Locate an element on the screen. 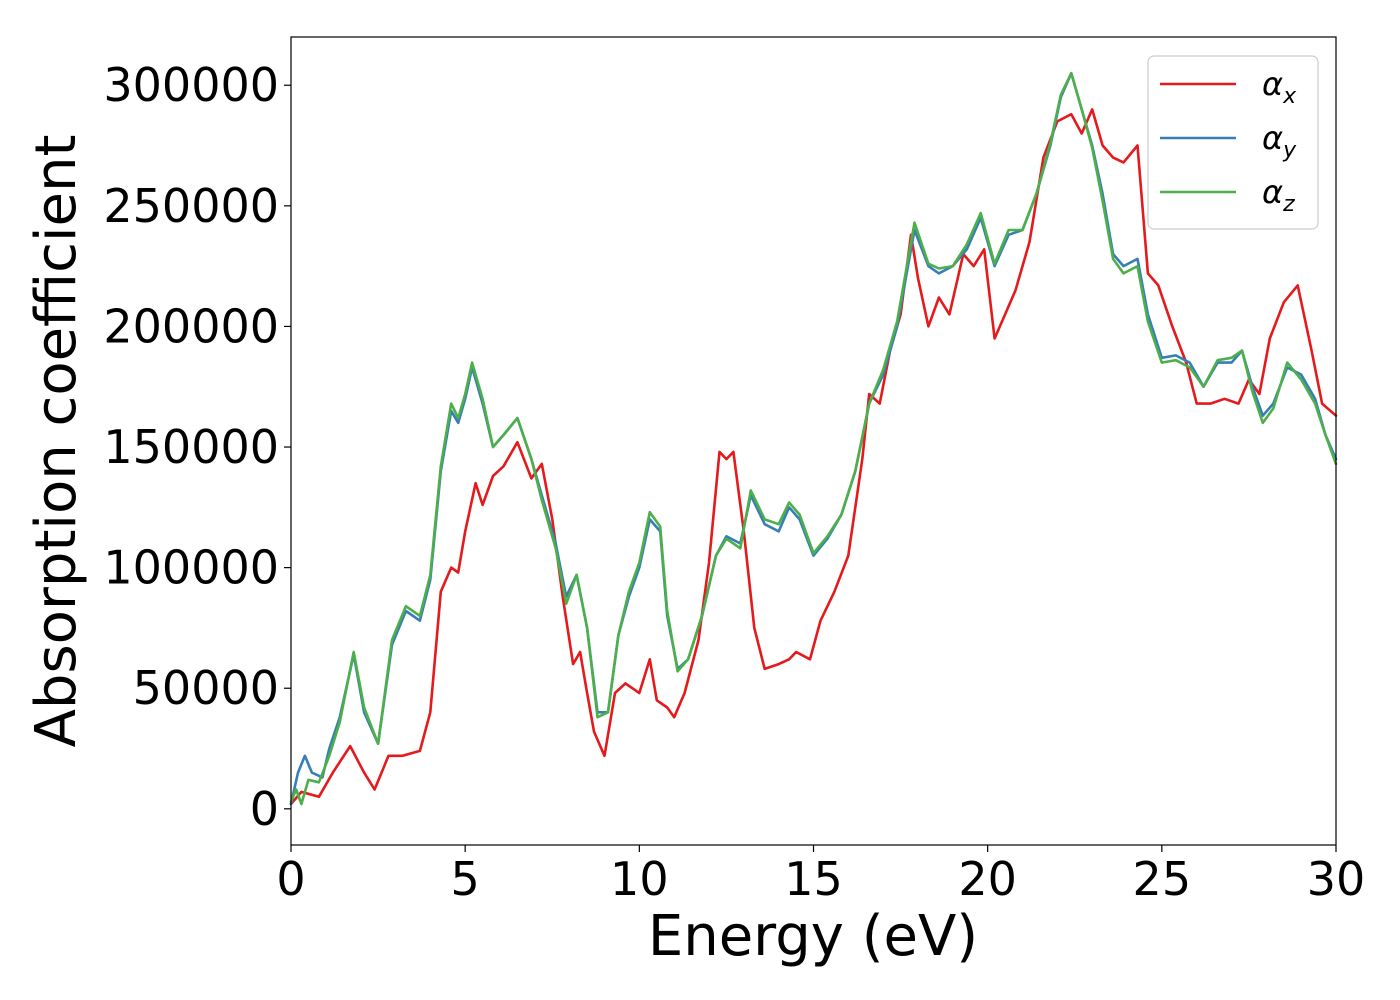 The height and width of the screenshot is (1000, 1400). x-tick-label: 10 is located at coordinates (639, 879).